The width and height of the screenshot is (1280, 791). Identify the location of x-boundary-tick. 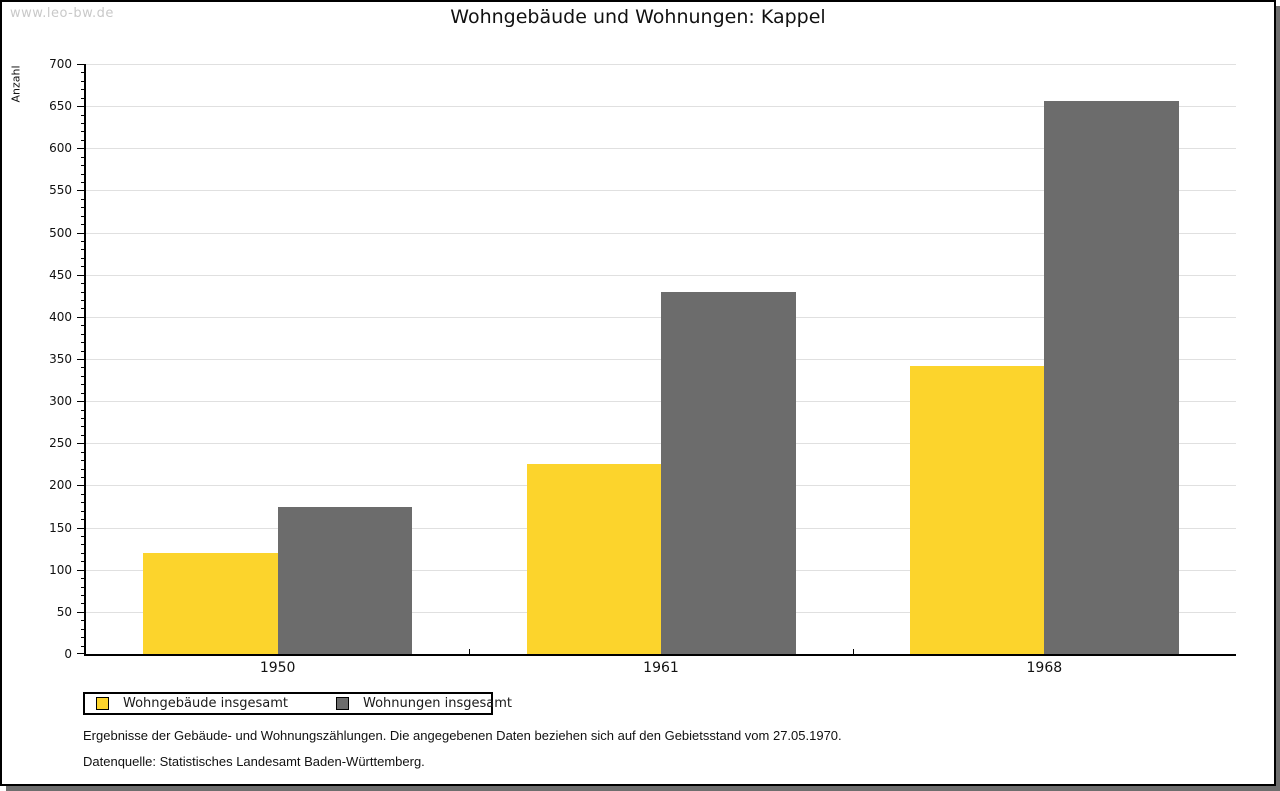
(470, 651).